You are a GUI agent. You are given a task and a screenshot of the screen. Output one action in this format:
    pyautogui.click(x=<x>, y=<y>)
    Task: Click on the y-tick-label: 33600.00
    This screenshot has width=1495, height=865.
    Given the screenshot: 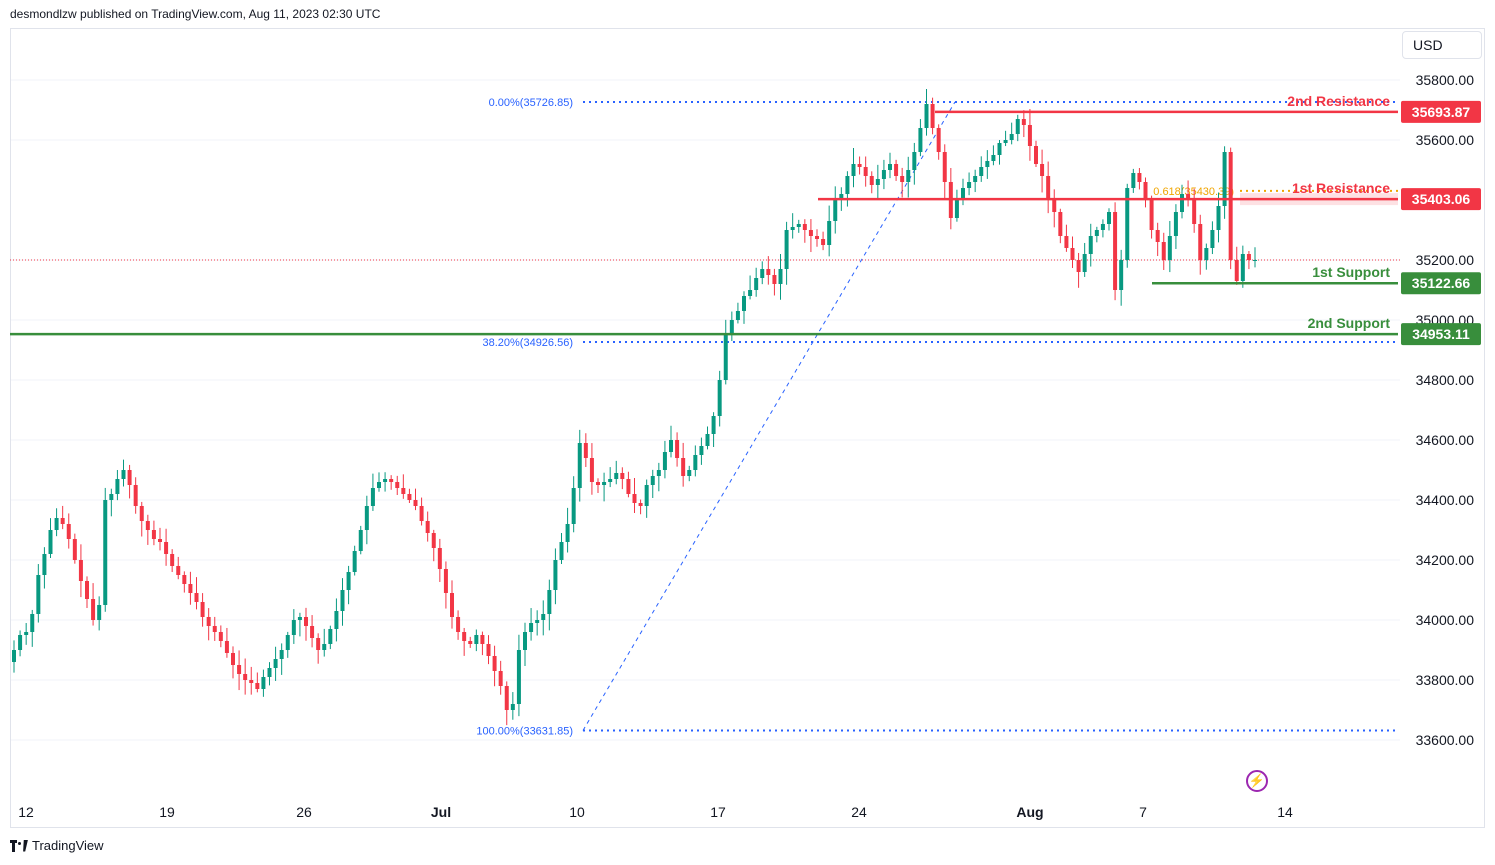 What is the action you would take?
    pyautogui.click(x=1445, y=740)
    